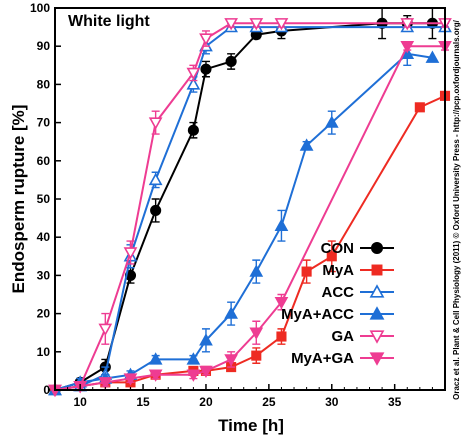 The height and width of the screenshot is (442, 465). I want to click on chart-title: White light, so click(109, 21).